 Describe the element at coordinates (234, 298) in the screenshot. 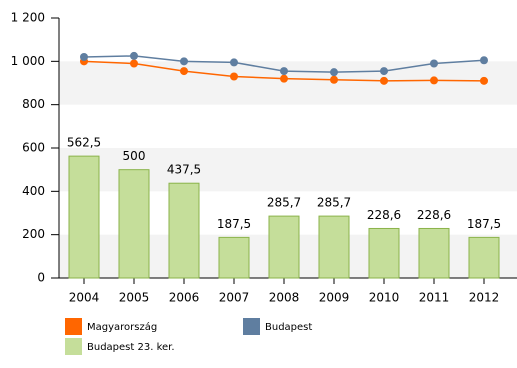

I see `x-tick-label: 2007` at that location.